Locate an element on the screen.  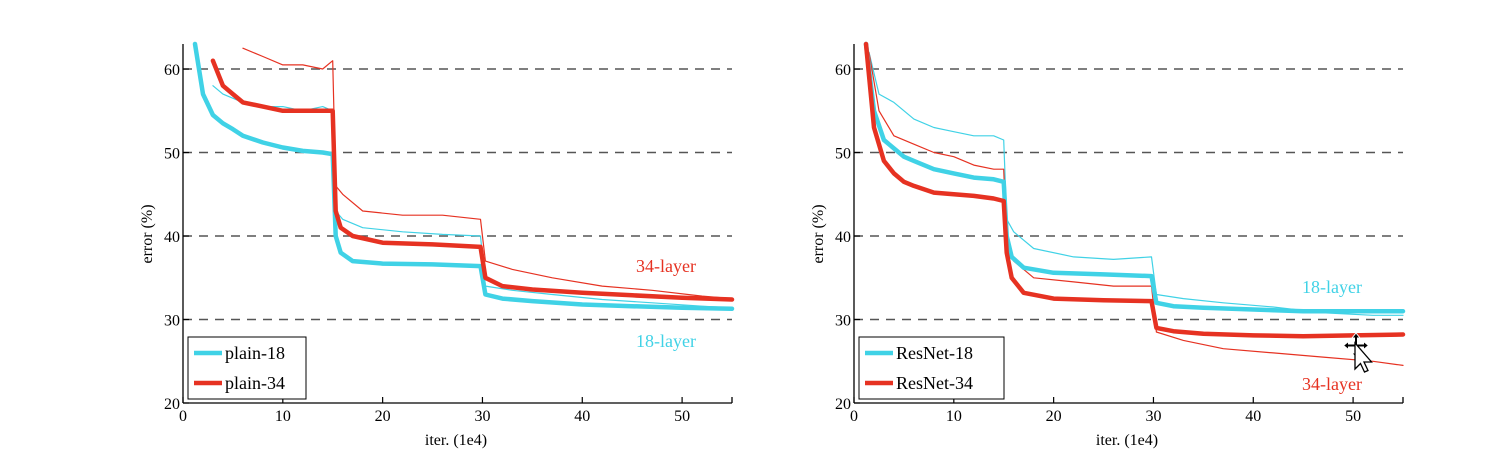
move-cursor-icon is located at coordinates (1357, 352).